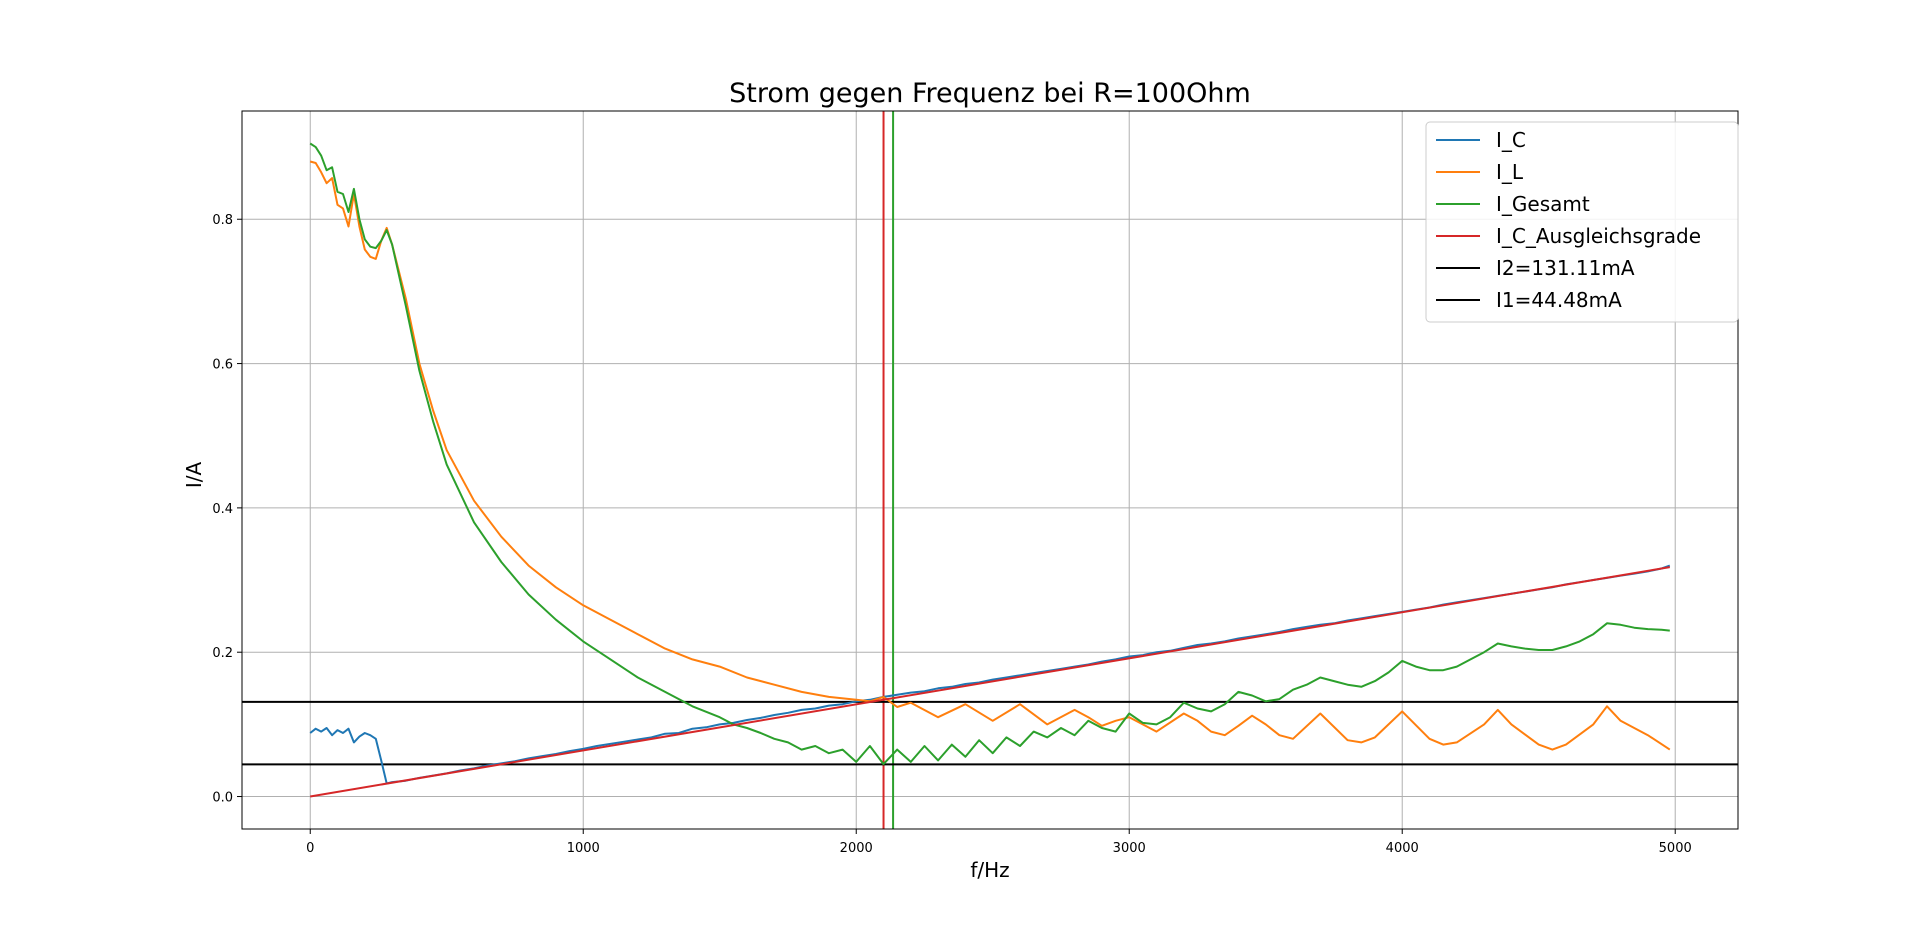 The height and width of the screenshot is (931, 1920). I want to click on legend-box, so click(1582, 222).